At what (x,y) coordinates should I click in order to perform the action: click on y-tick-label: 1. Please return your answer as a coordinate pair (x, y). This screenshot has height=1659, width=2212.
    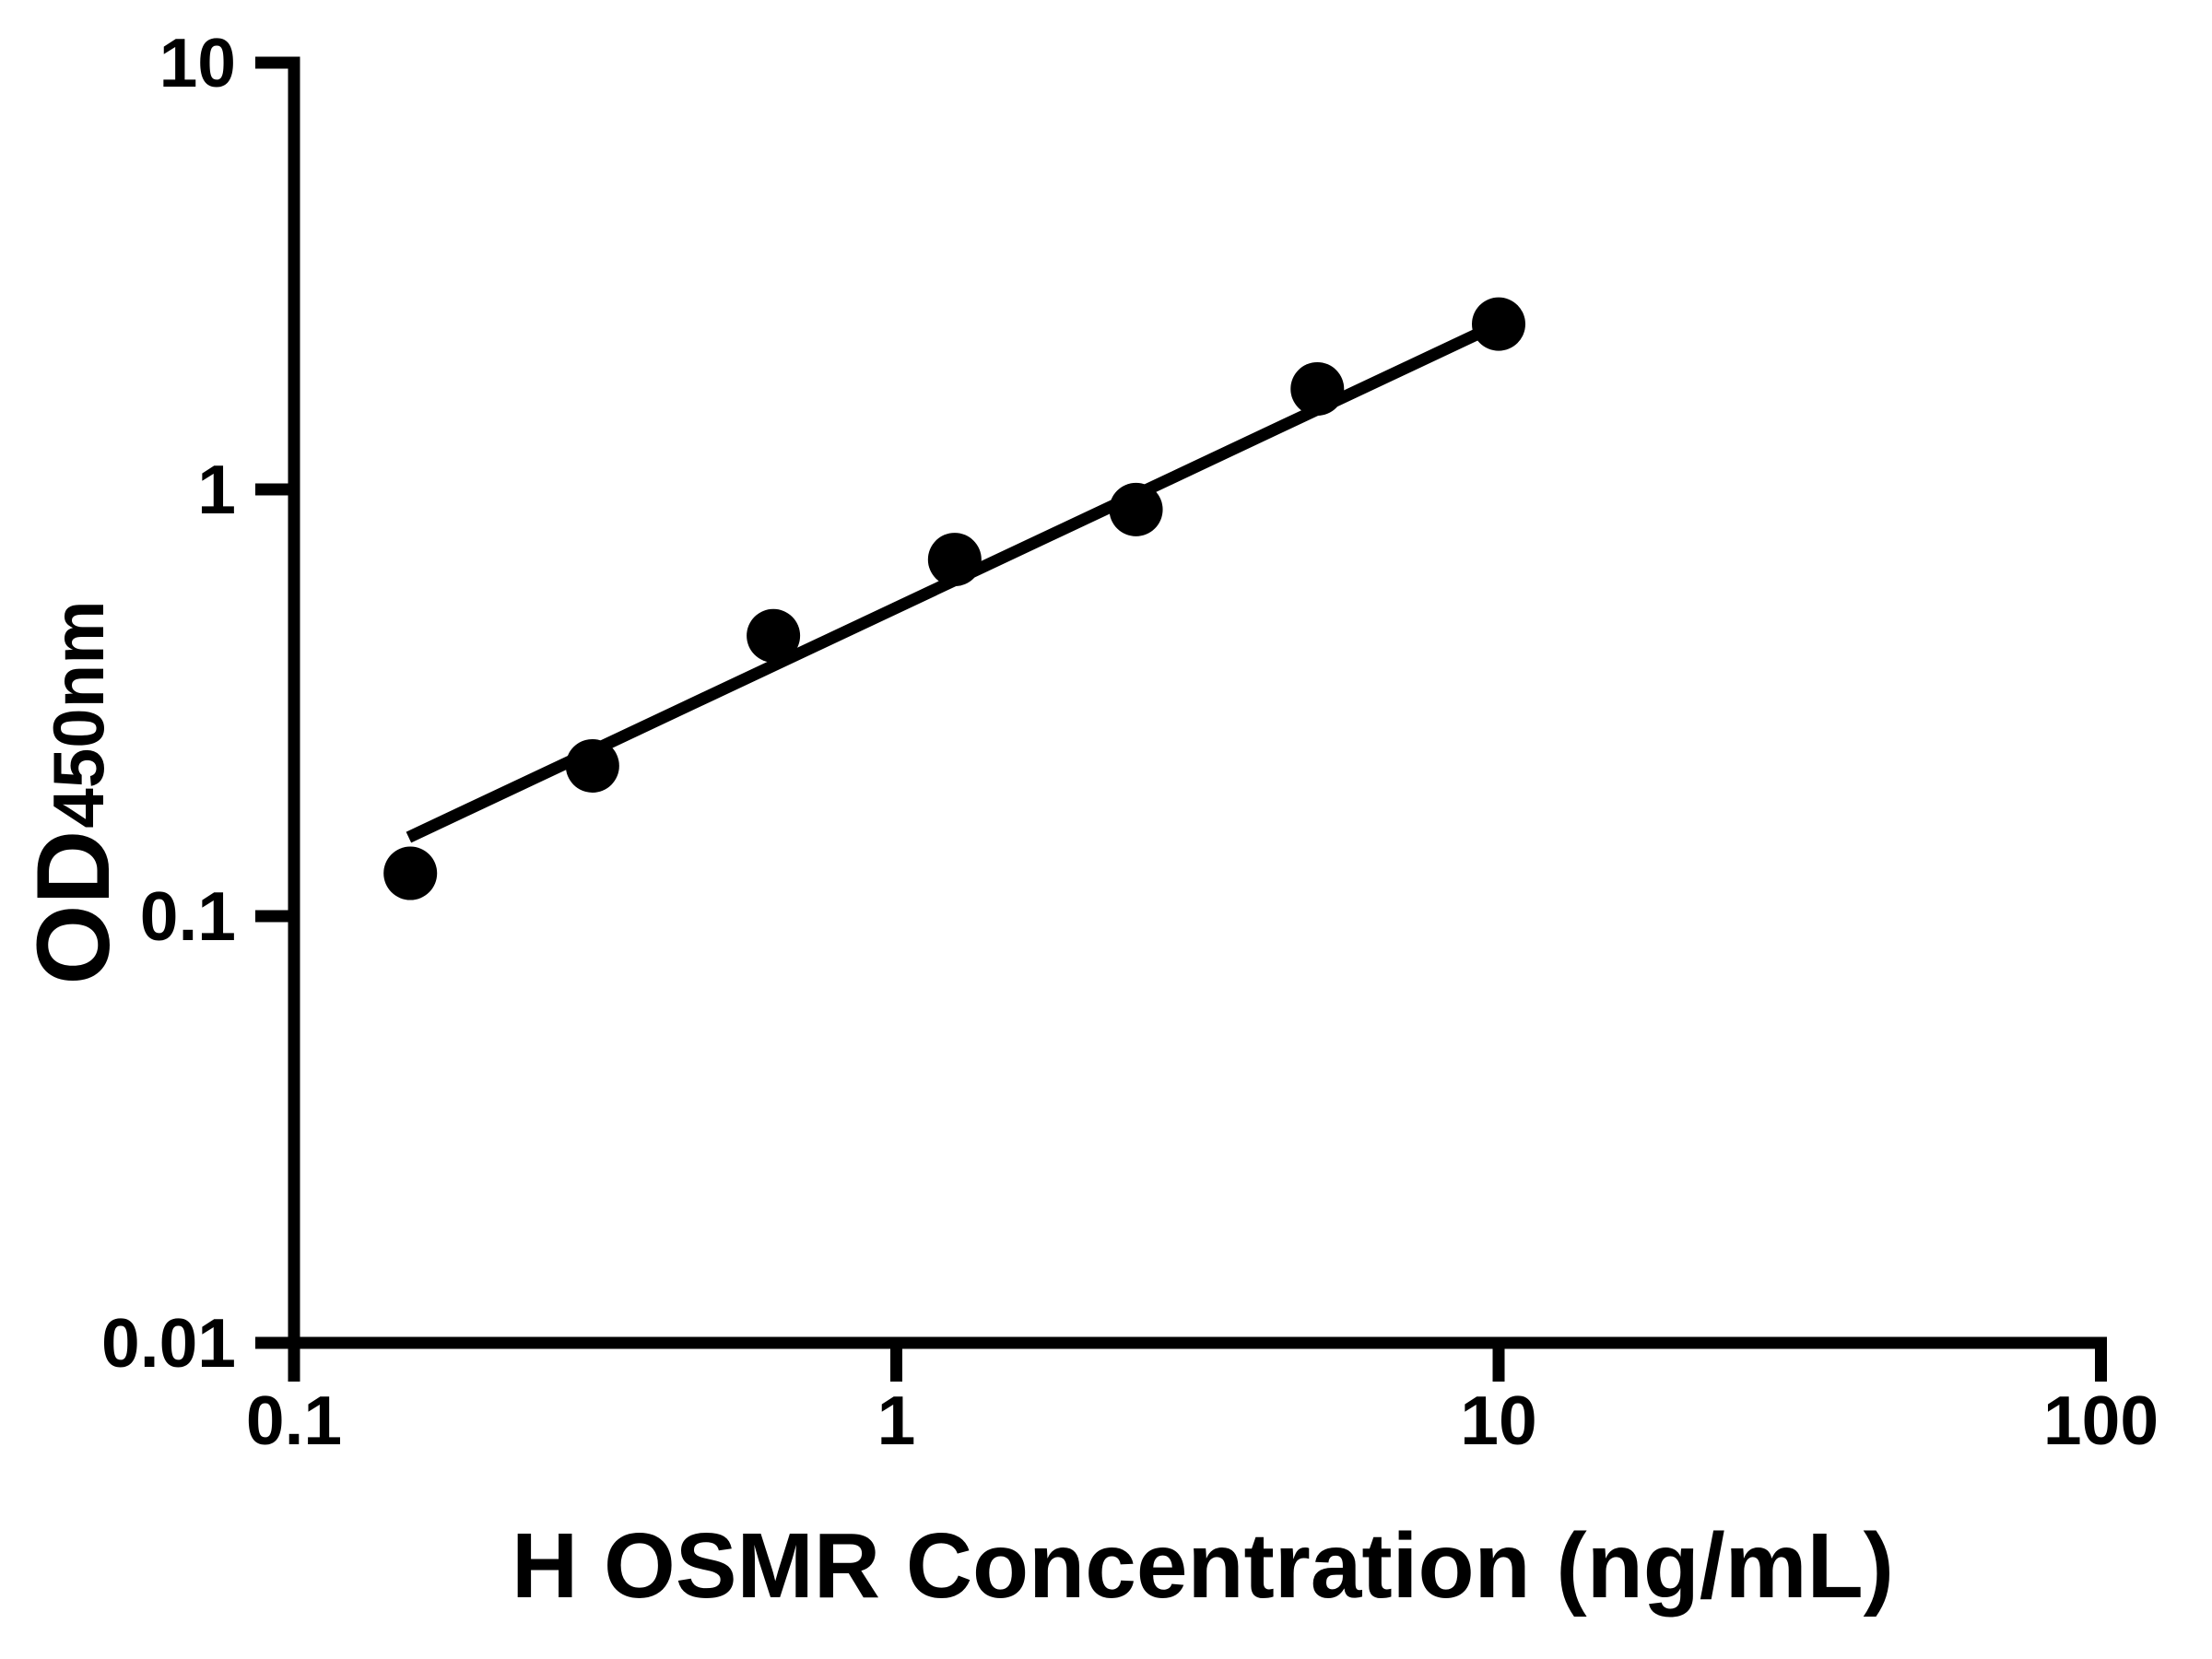
    Looking at the image, I should click on (216, 489).